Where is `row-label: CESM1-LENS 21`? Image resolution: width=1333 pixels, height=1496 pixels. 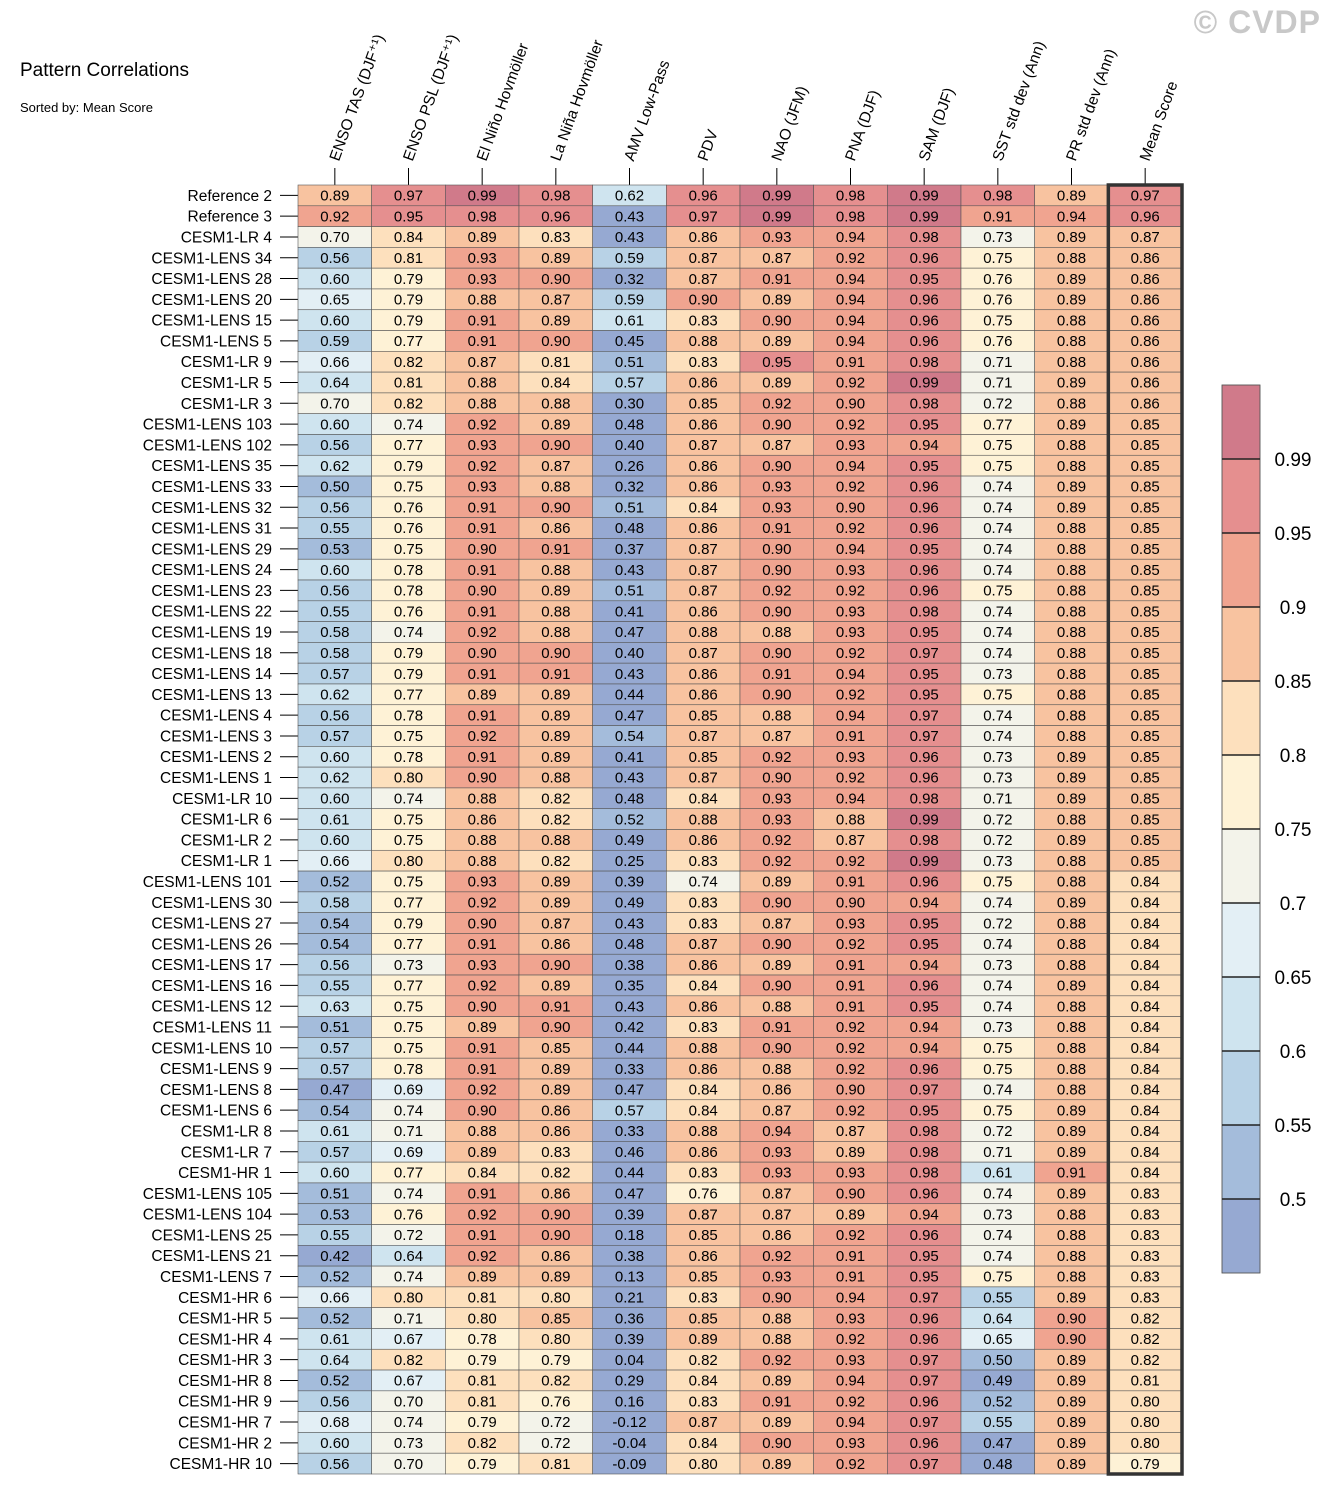 row-label: CESM1-LENS 21 is located at coordinates (211, 1256).